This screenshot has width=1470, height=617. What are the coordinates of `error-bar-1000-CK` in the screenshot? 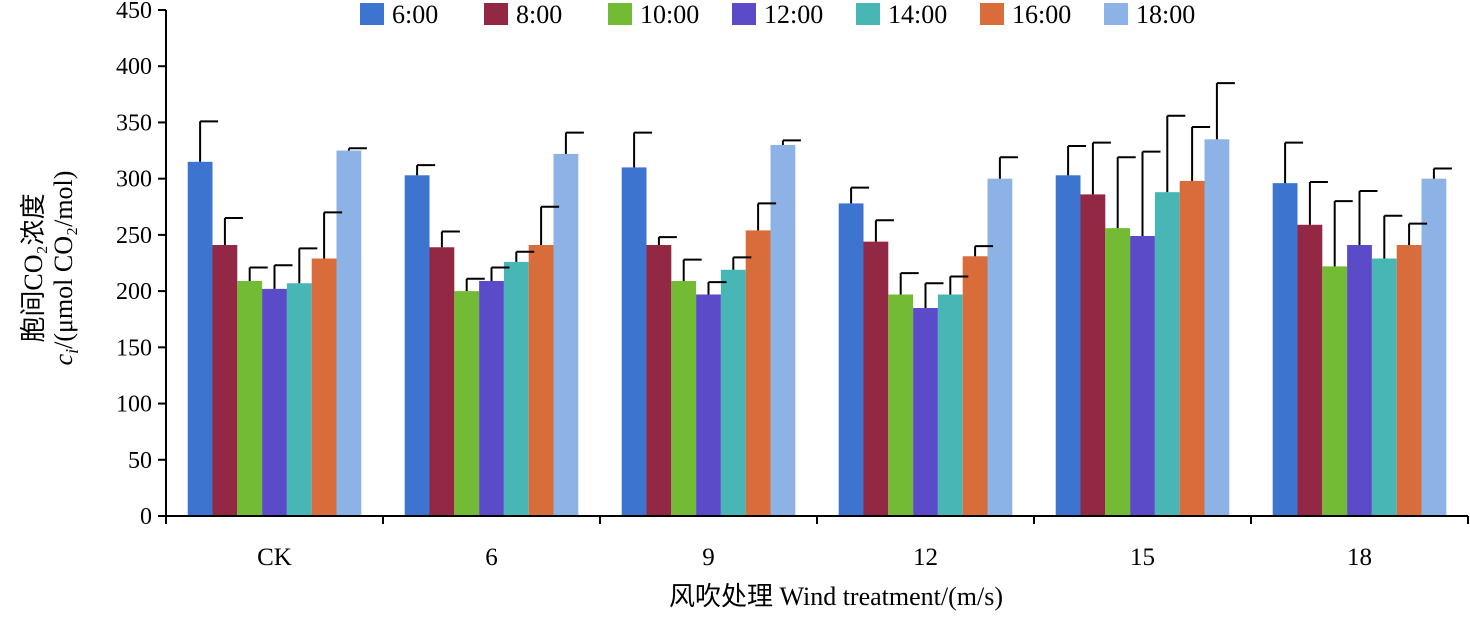 It's located at (258, 273).